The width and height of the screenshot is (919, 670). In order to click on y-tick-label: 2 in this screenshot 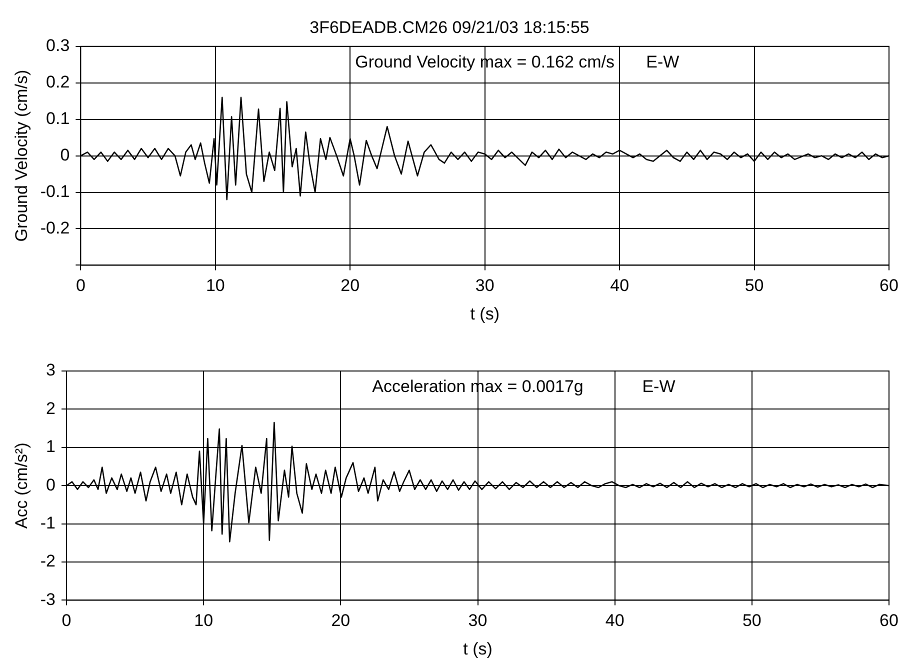, I will do `click(51, 408)`.